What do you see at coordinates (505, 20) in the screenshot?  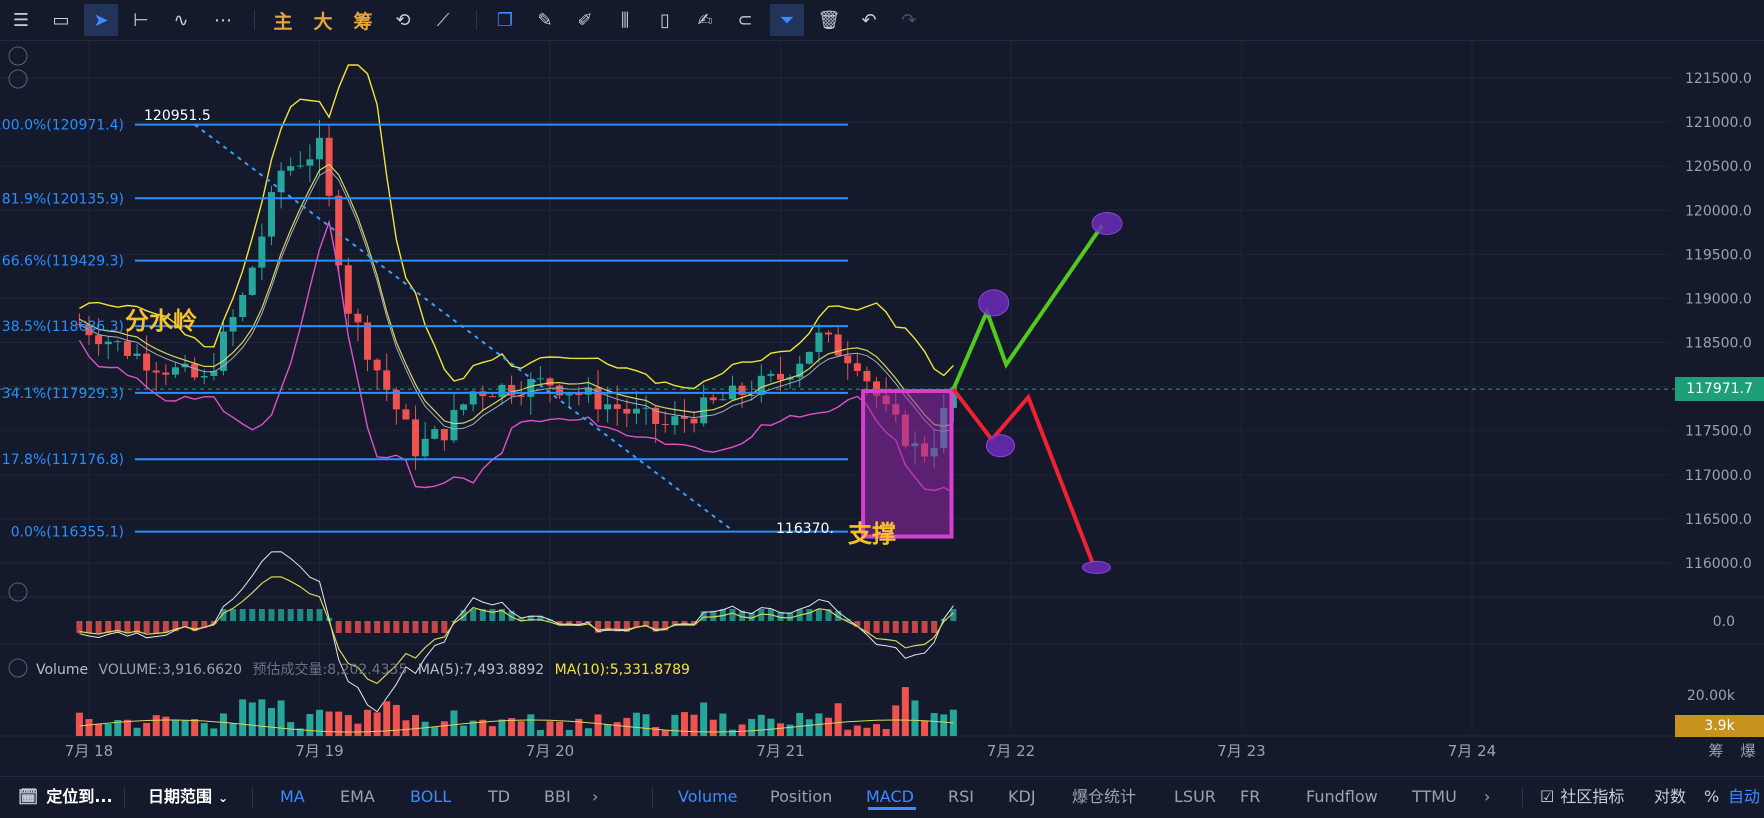 I see `copy-layer-icon: ❐` at bounding box center [505, 20].